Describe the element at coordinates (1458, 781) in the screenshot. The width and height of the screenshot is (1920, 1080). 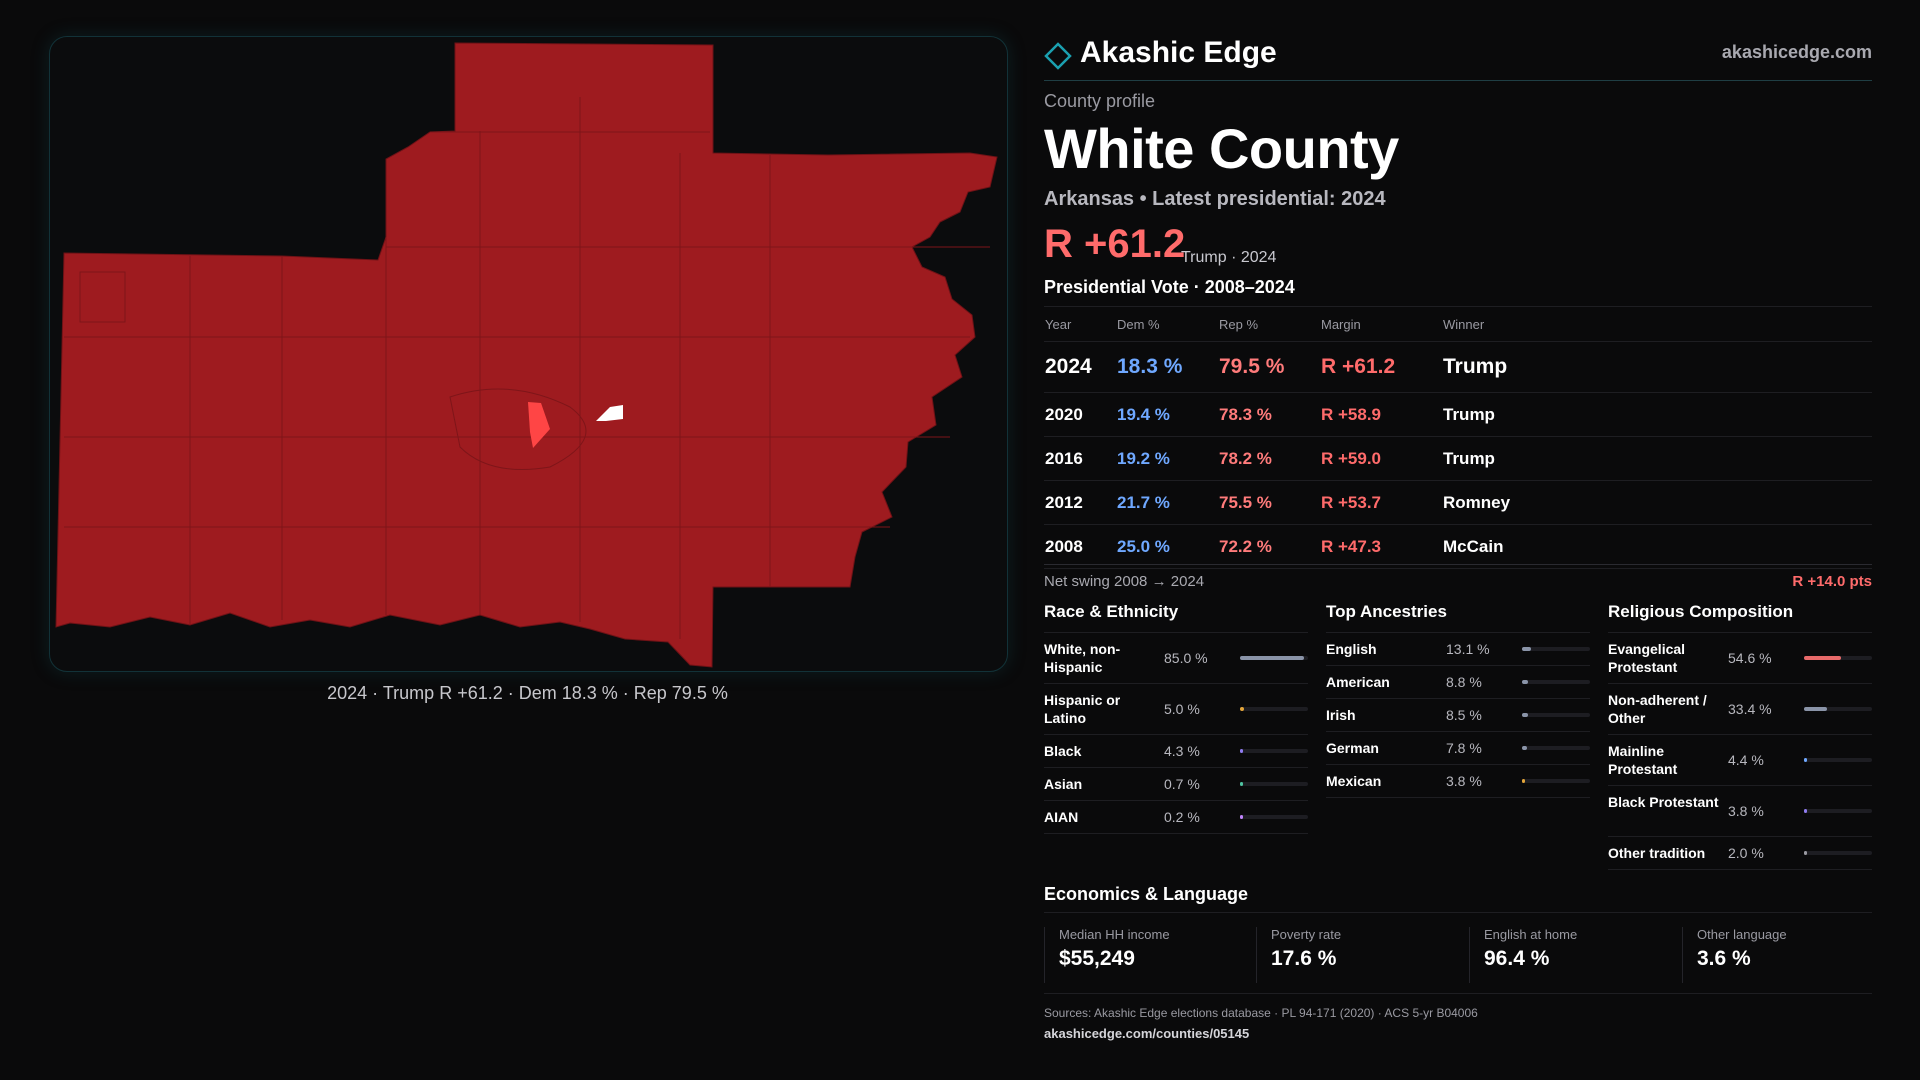
I see `list-item: Mexican 3.8 %` at that location.